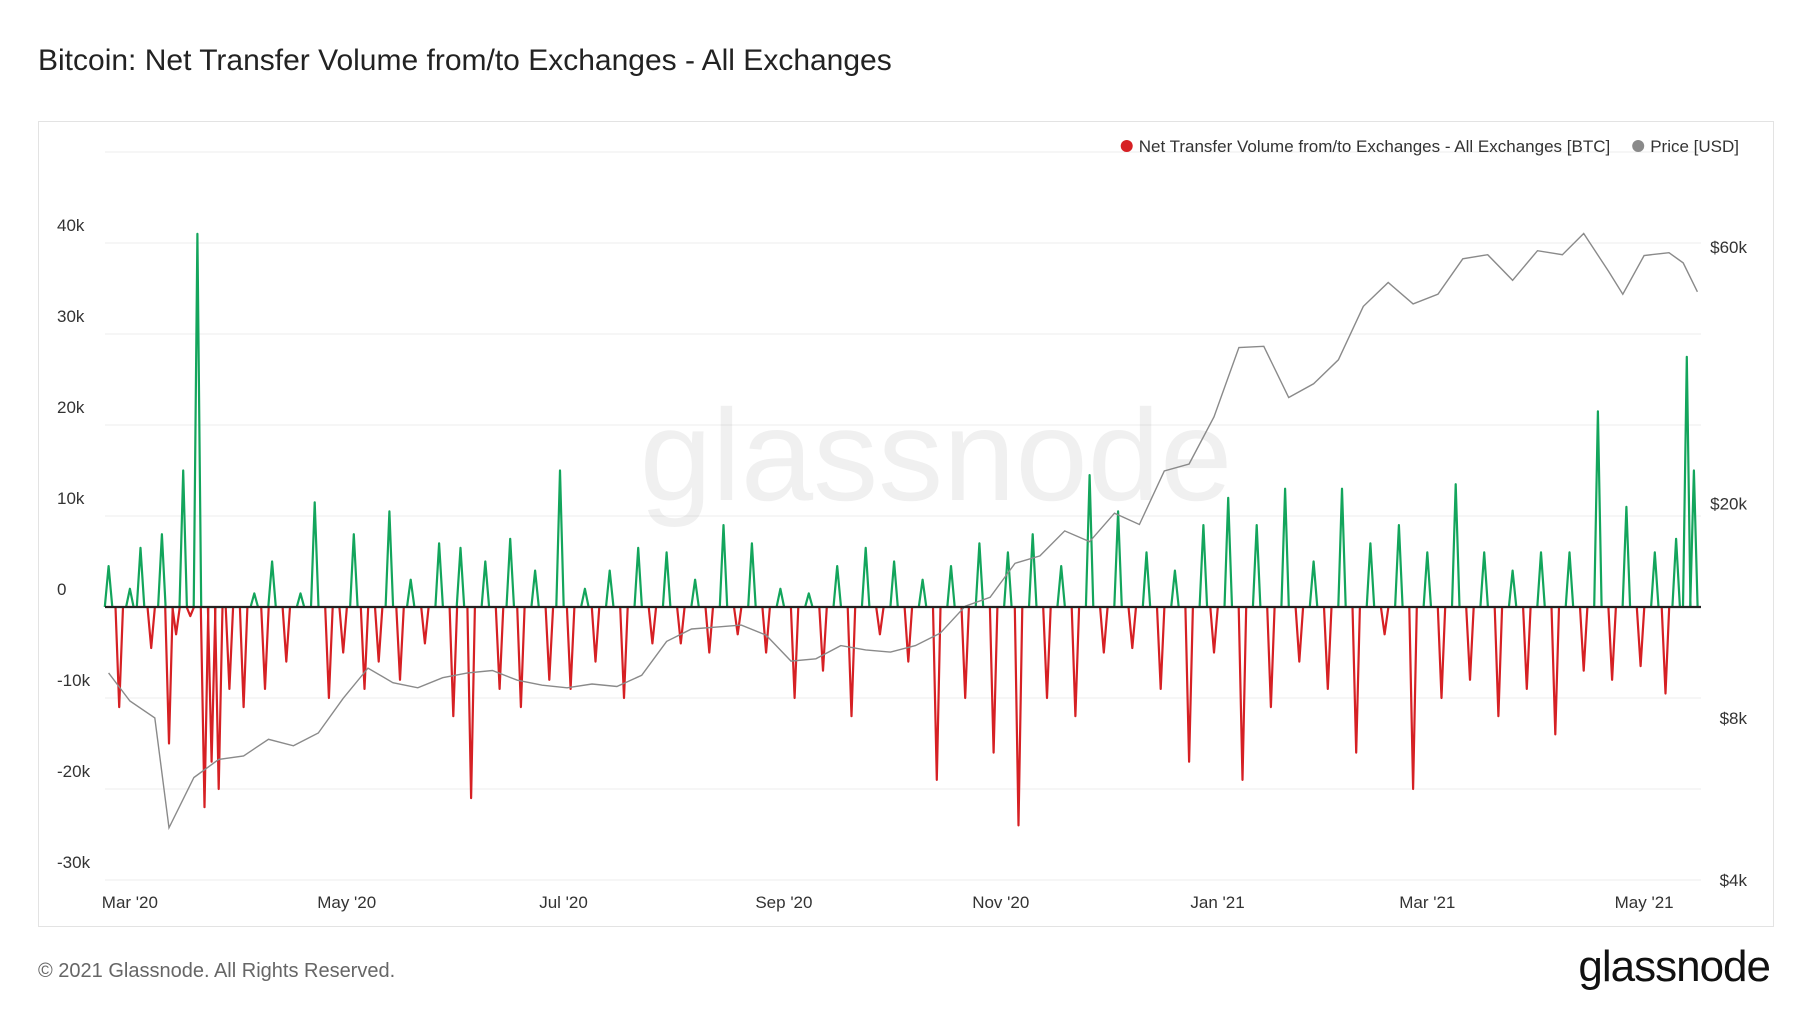 The width and height of the screenshot is (1800, 1013). Describe the element at coordinates (1126, 146) in the screenshot. I see `legend-marker-net-transfer` at that location.